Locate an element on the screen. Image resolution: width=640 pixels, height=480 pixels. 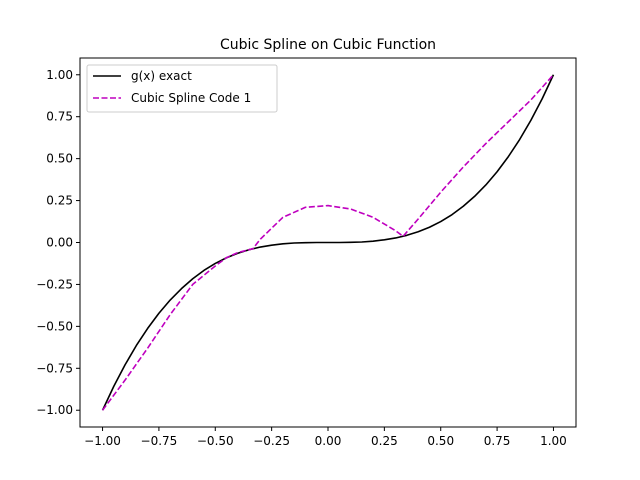
legend-box is located at coordinates (182, 88).